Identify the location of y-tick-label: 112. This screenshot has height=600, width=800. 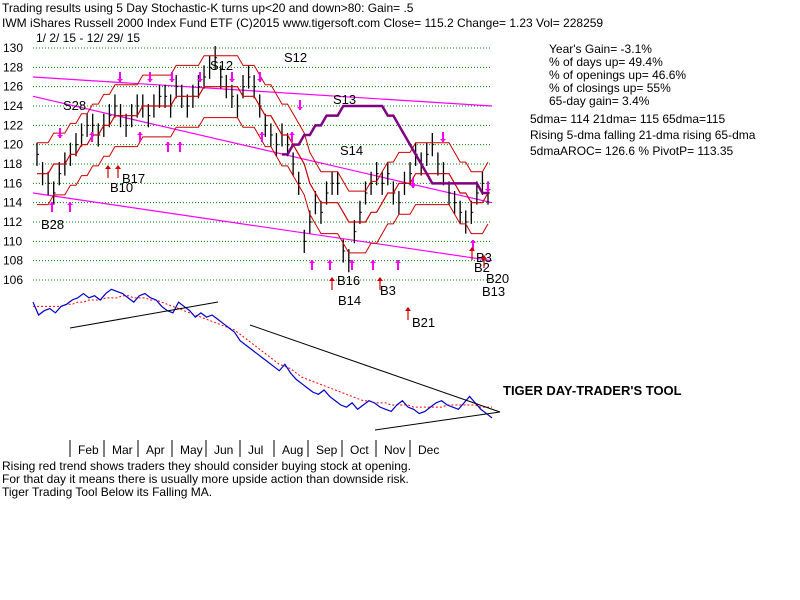
(12, 222).